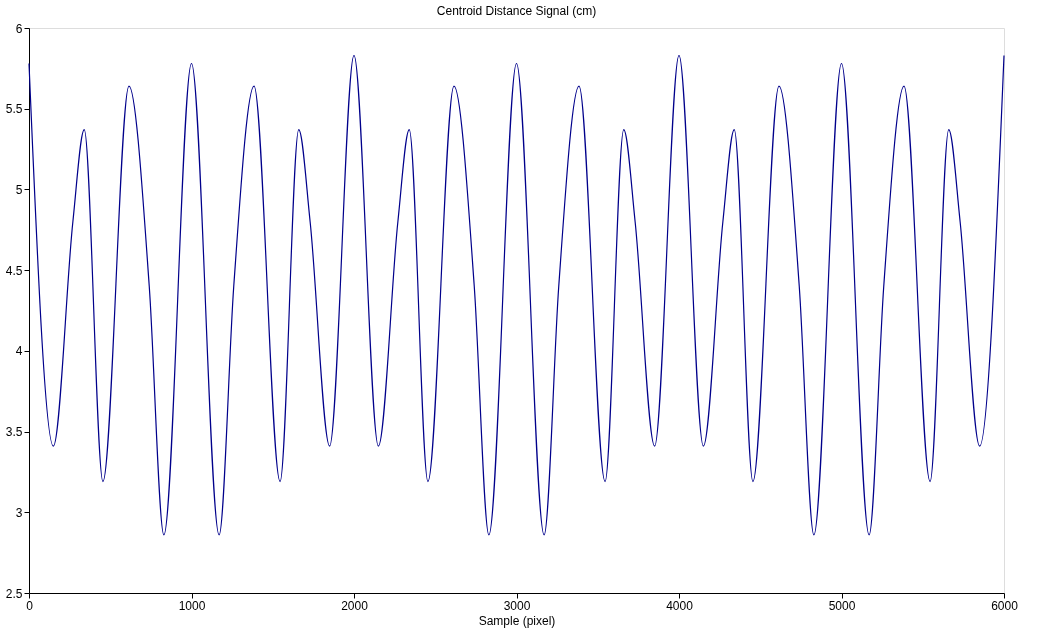 The width and height of the screenshot is (1046, 640). Describe the element at coordinates (516, 11) in the screenshot. I see `chart-title: Centroid Distance Signal (cm)` at that location.